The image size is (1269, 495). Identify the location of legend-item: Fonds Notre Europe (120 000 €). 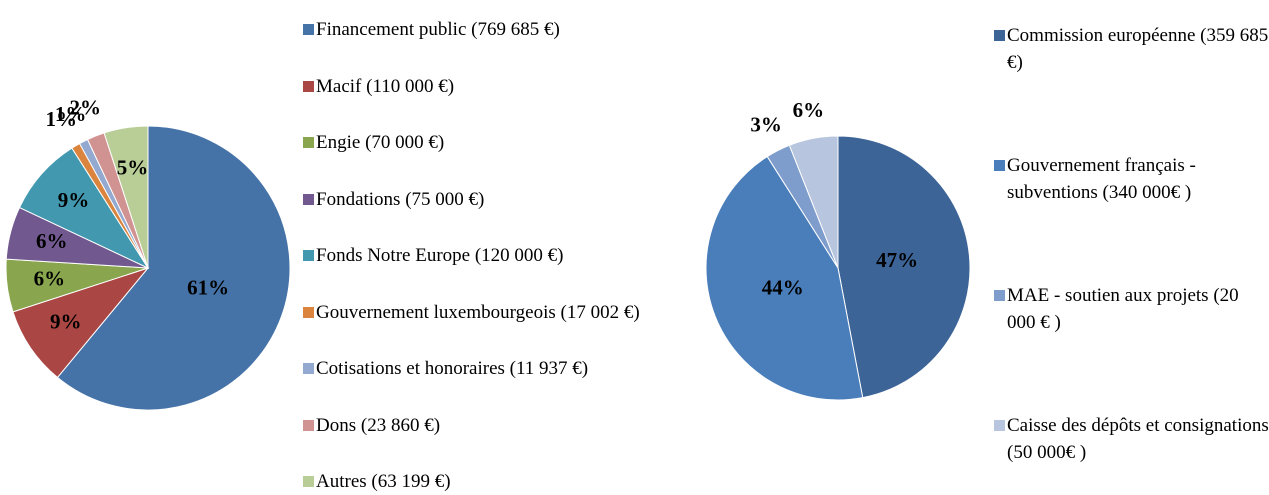
(475, 255).